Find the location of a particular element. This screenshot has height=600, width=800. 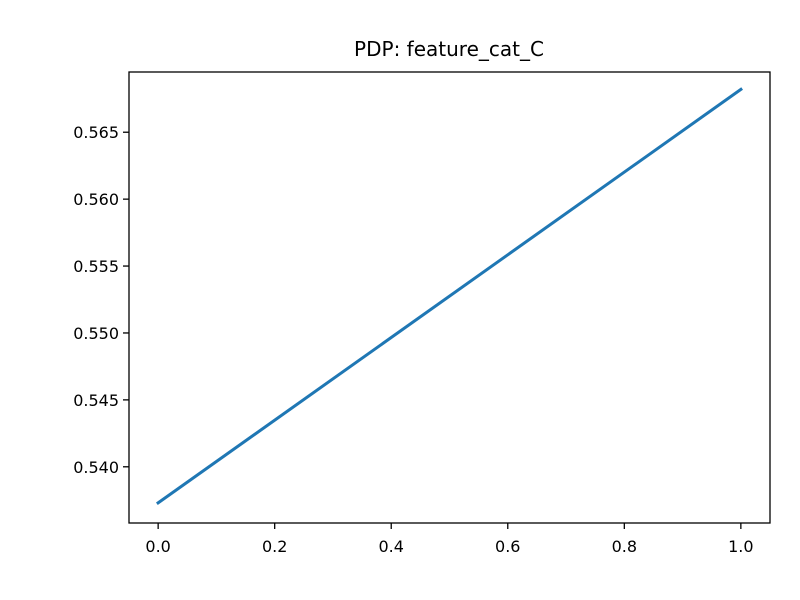

x-tick-label: 0.6 is located at coordinates (507, 546).